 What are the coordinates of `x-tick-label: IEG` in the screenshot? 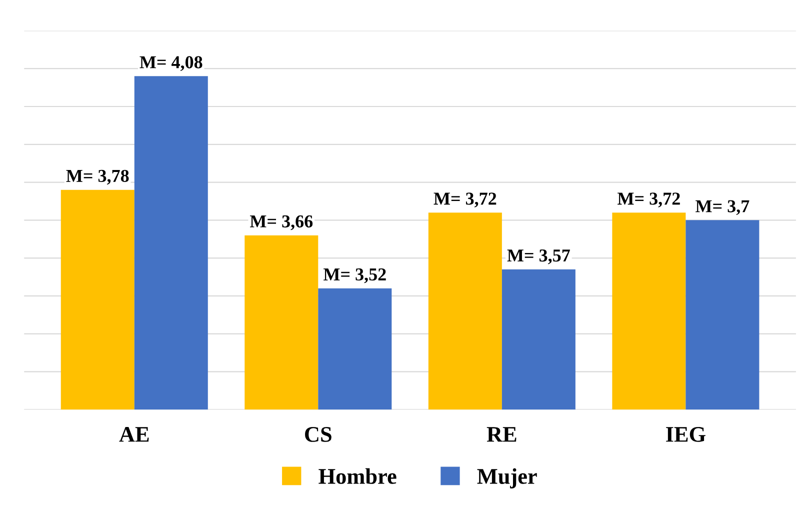 It's located at (686, 434).